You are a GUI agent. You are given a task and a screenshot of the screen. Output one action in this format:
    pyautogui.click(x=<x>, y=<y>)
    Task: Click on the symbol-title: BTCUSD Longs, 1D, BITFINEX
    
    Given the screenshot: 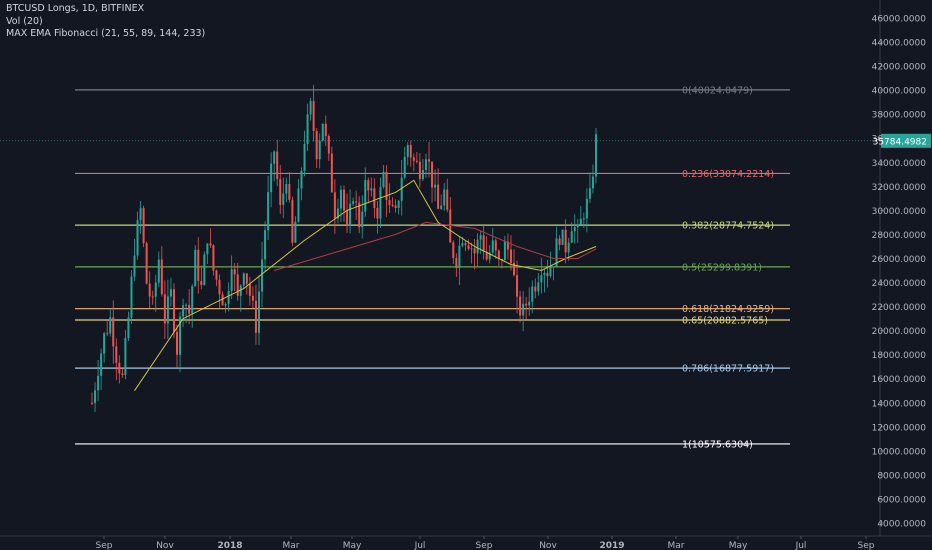 What is the action you would take?
    pyautogui.click(x=75, y=8)
    